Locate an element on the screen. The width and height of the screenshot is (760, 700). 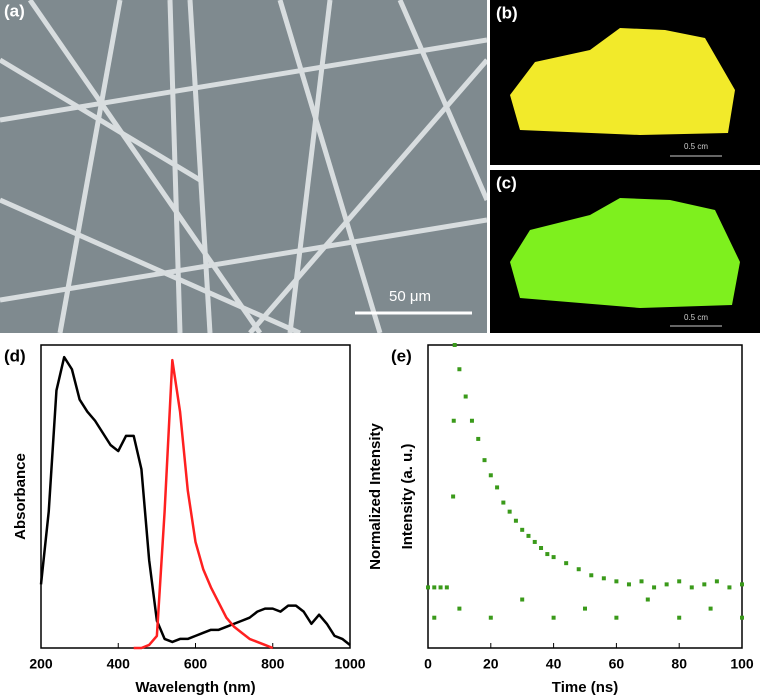
panel-label: (b) is located at coordinates (507, 12).